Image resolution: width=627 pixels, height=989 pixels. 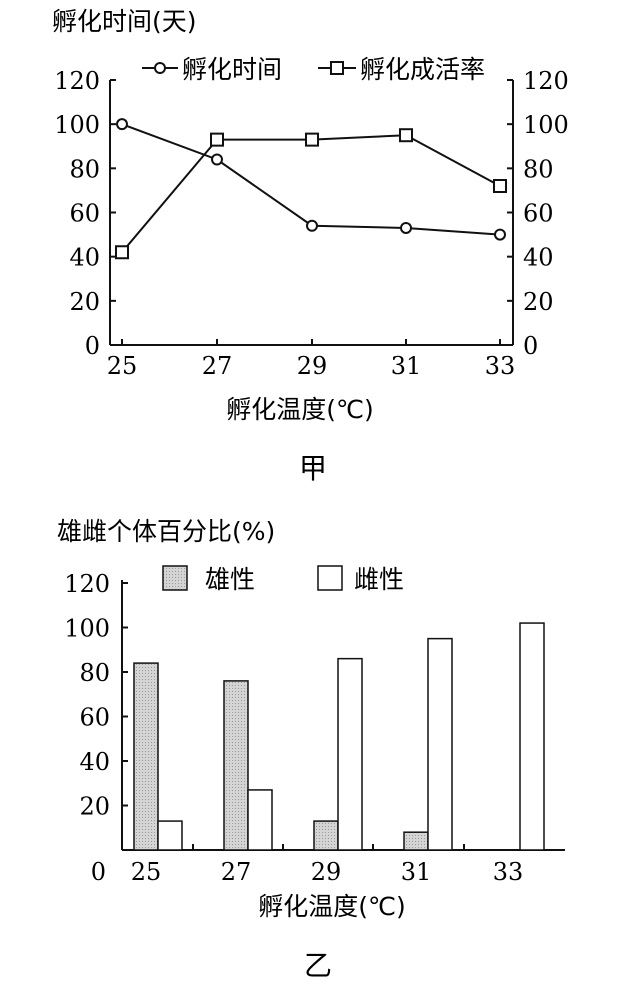 What do you see at coordinates (330, 578) in the screenshot?
I see `legend-swatch-female` at bounding box center [330, 578].